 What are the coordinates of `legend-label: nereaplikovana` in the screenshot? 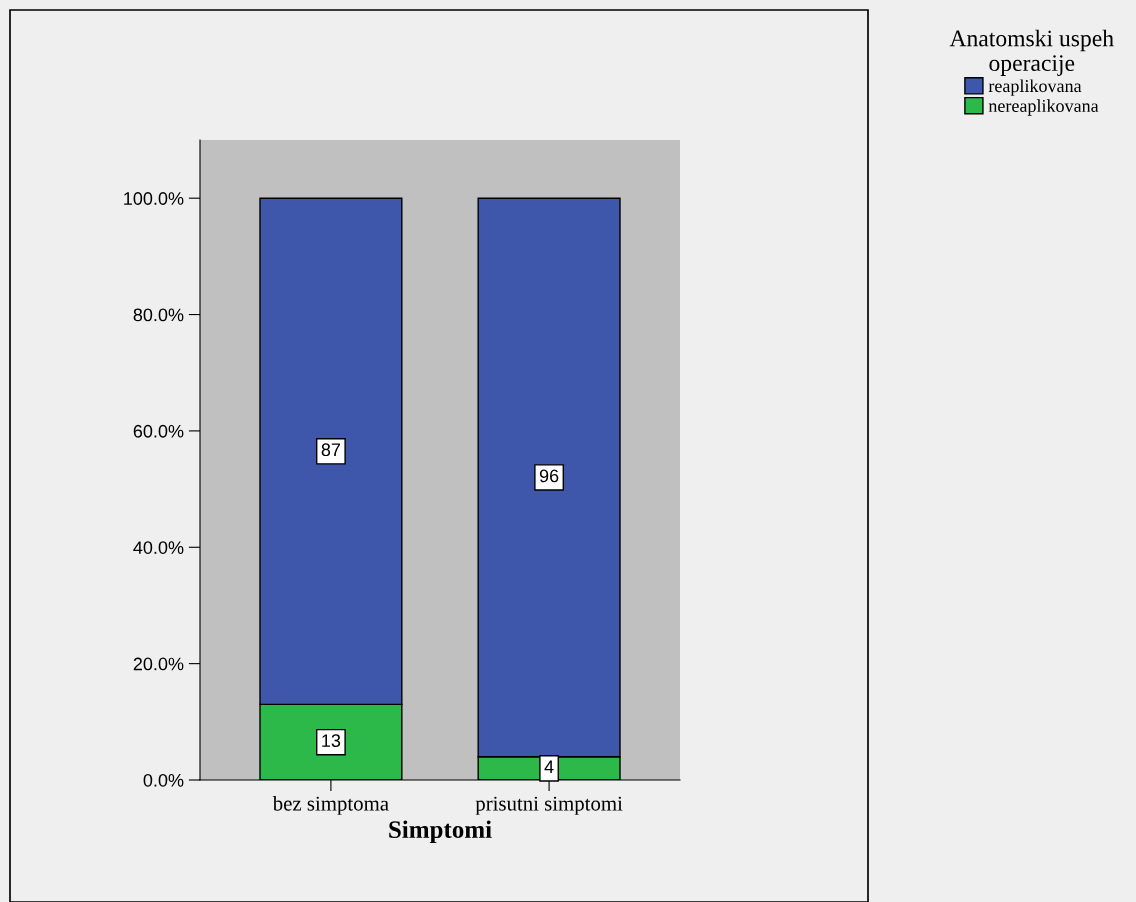 It's located at (1043, 107).